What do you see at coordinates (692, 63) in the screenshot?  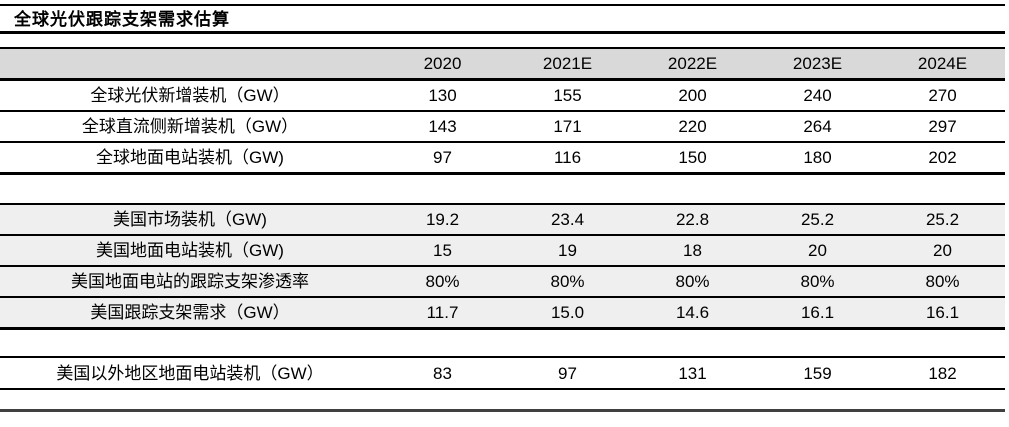 I see `column-header-2022e: 2022E` at bounding box center [692, 63].